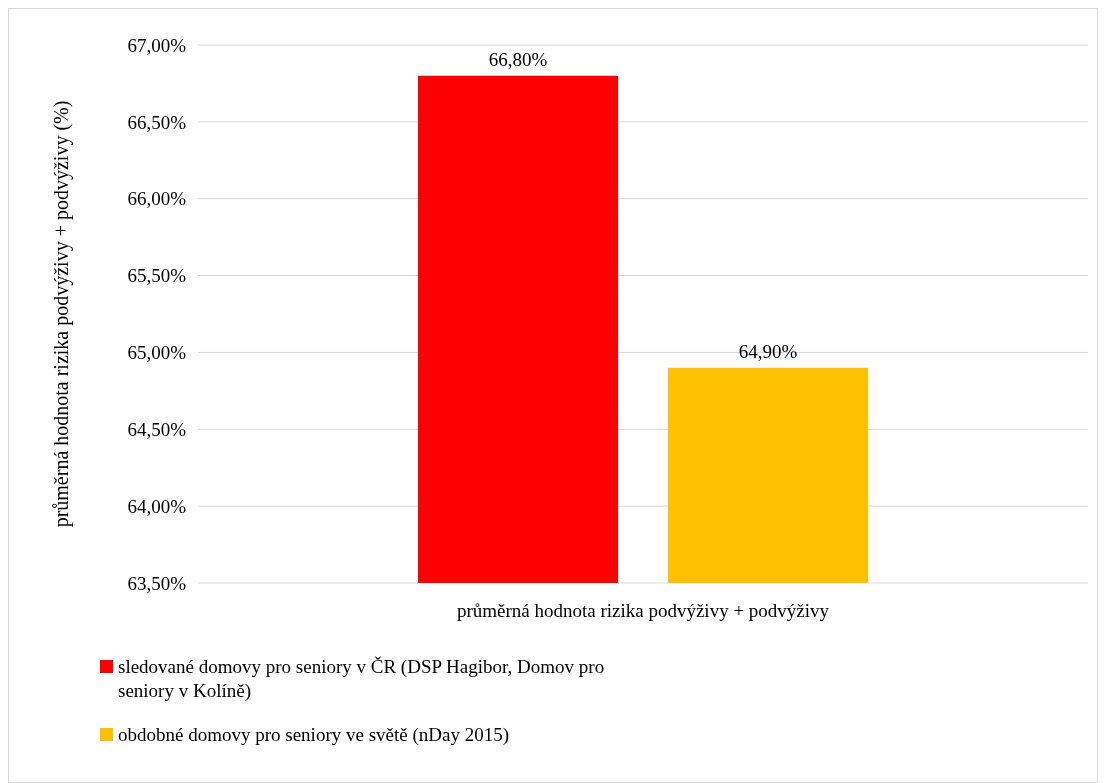  I want to click on y-axis-title: průměrná hodnota rizika podvýživy + podvýživy (%), so click(61, 314).